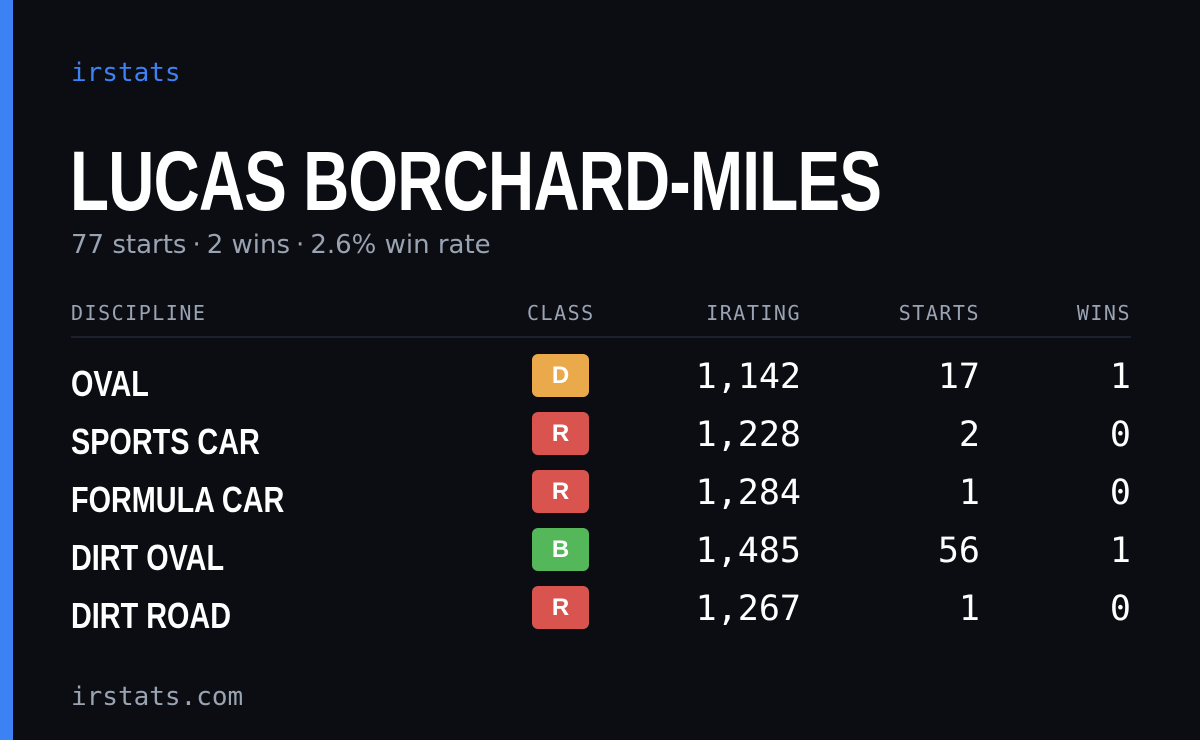 The width and height of the screenshot is (1200, 740). I want to click on table-row: OVAL D 1,142 17 1, so click(601, 381).